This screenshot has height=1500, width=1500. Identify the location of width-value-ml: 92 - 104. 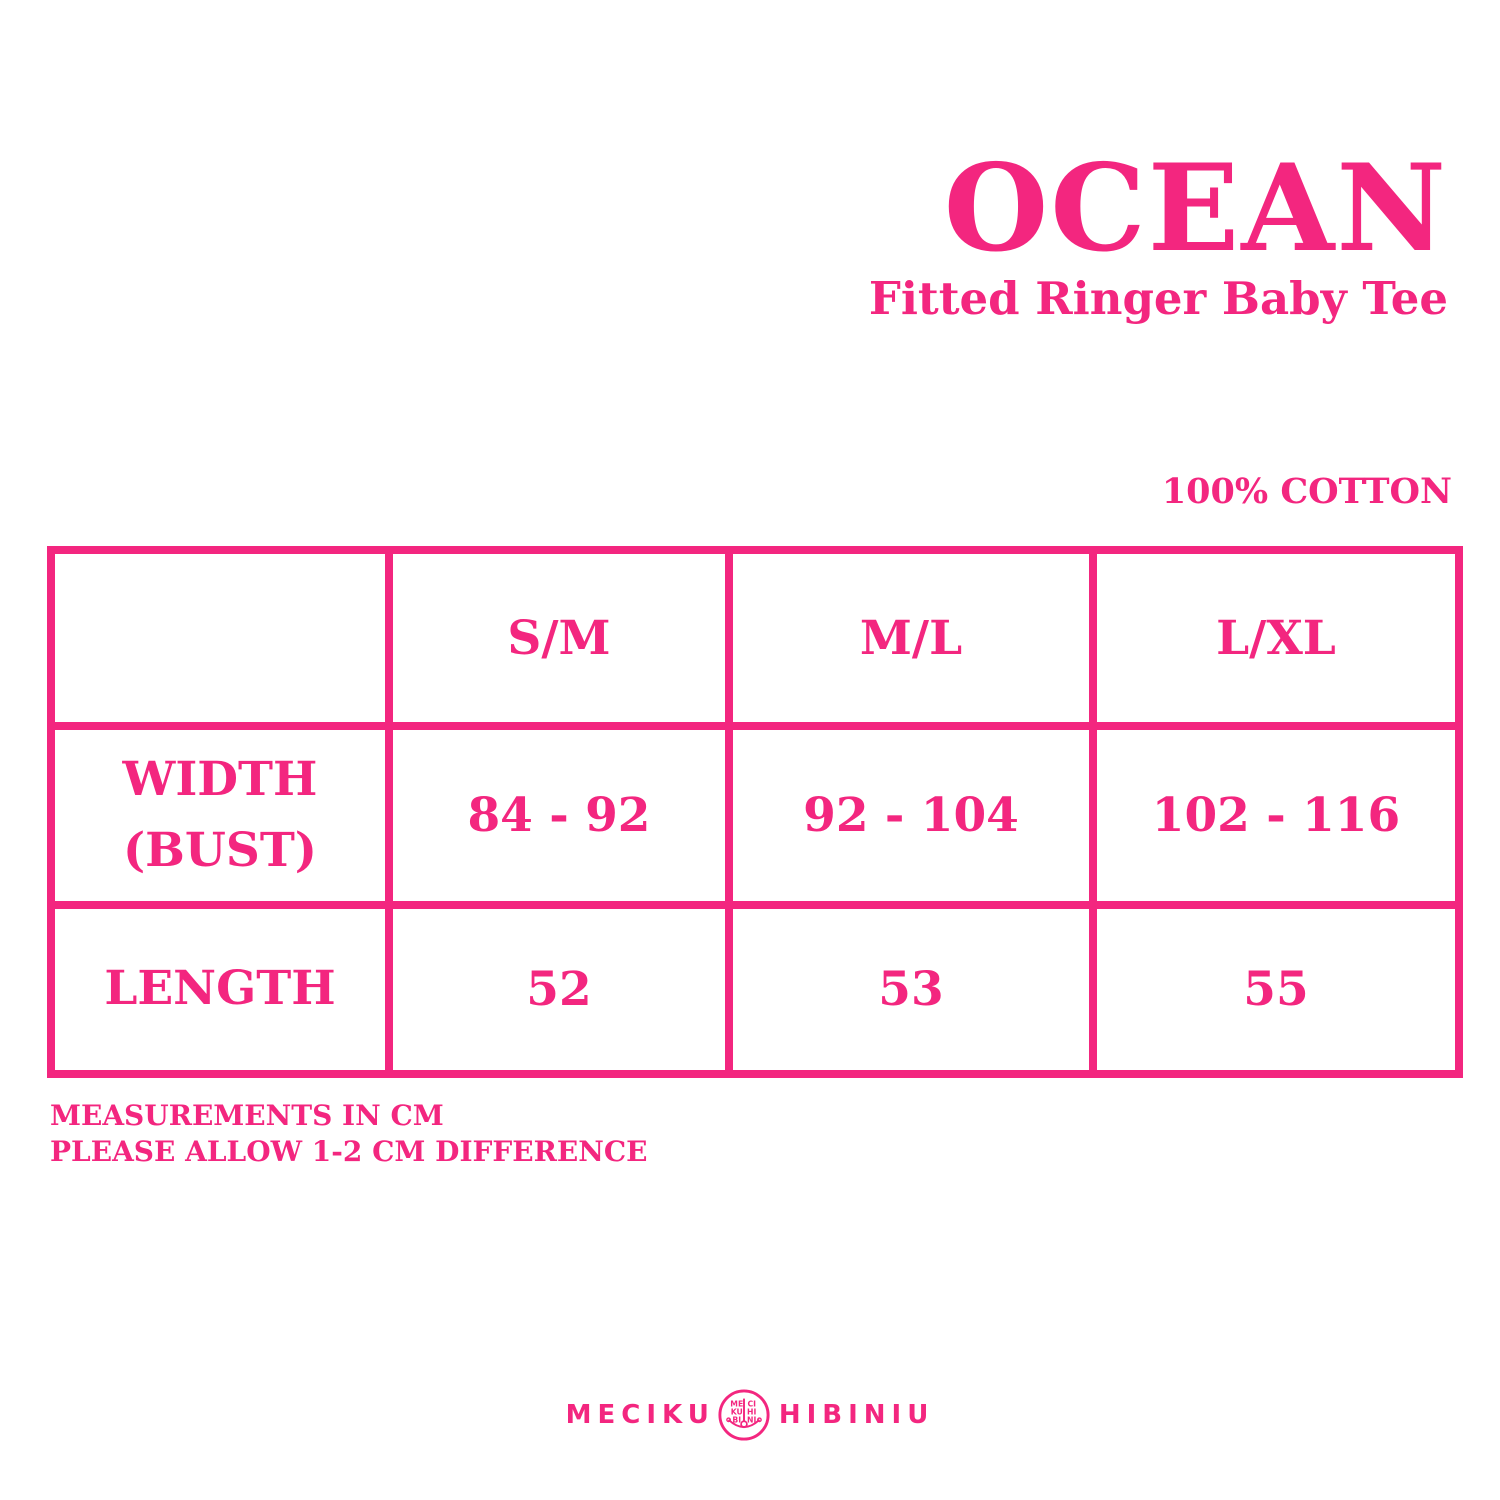
(911, 815).